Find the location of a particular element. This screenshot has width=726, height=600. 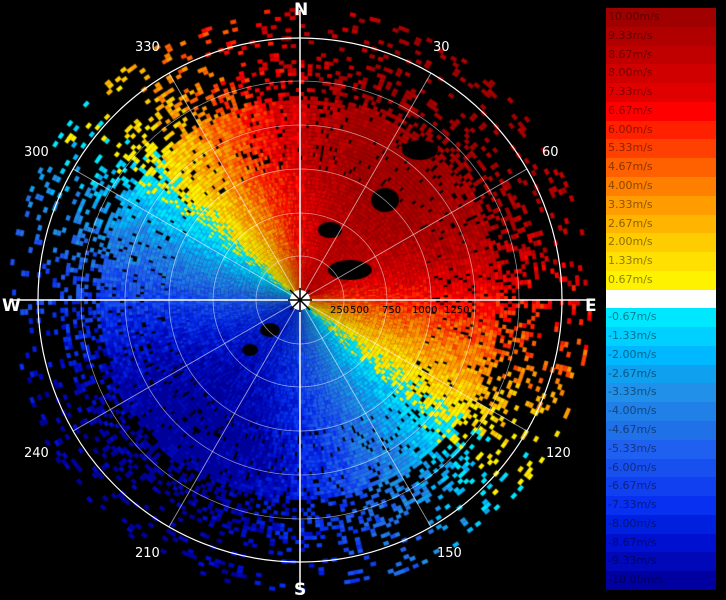

legend-label: 7.33m/s is located at coordinates (630, 92).